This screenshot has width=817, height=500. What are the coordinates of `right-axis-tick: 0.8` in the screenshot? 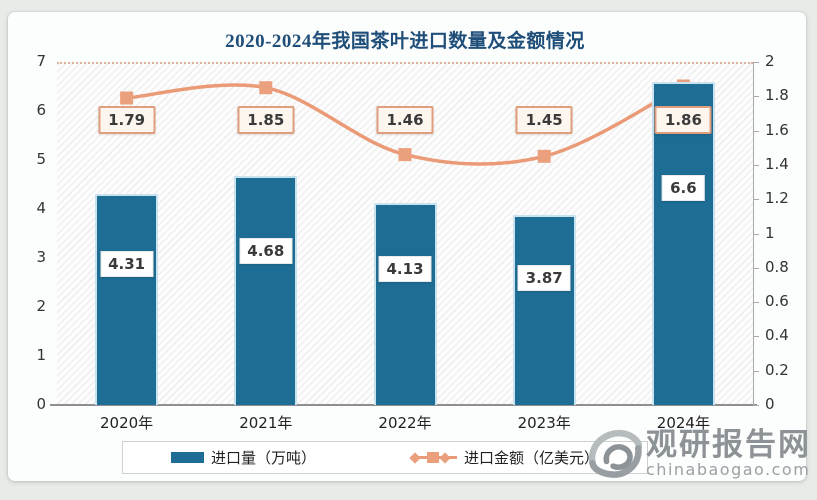 It's located at (777, 266).